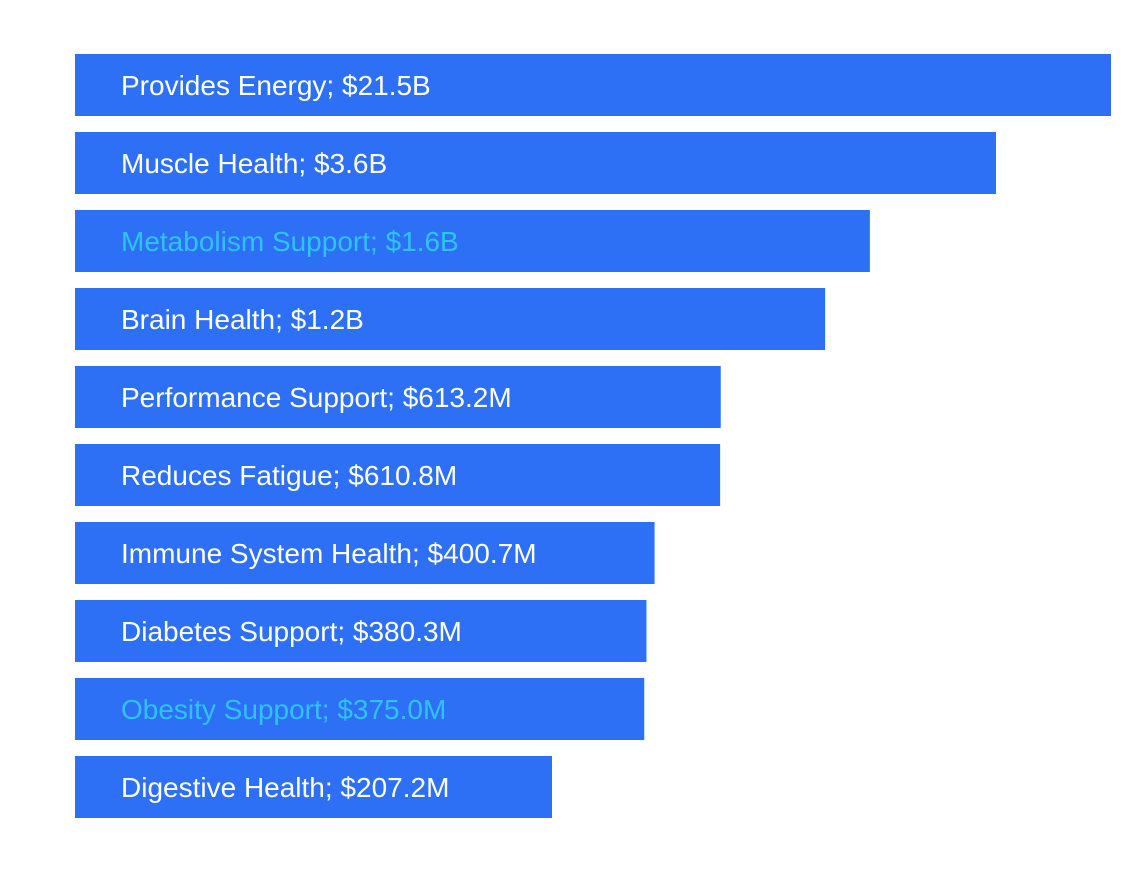 The width and height of the screenshot is (1136, 884). What do you see at coordinates (290, 241) in the screenshot?
I see `data-label-metabolism-support: Metabolism Support; $1.6B` at bounding box center [290, 241].